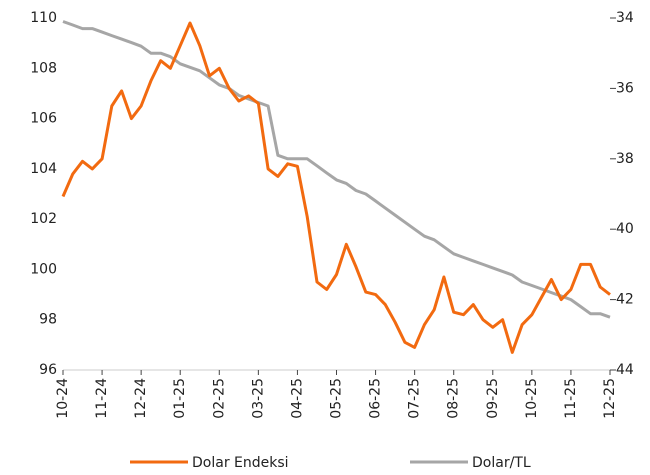  What do you see at coordinates (625, 229) in the screenshot?
I see `y2-tick-label: 40` at bounding box center [625, 229].